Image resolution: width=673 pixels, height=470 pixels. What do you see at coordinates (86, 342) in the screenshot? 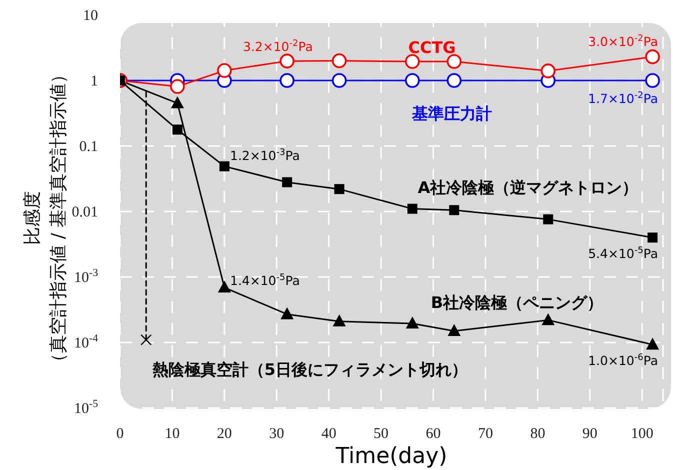
I see `y-tick-label: 10$^{-4}$` at bounding box center [86, 342].